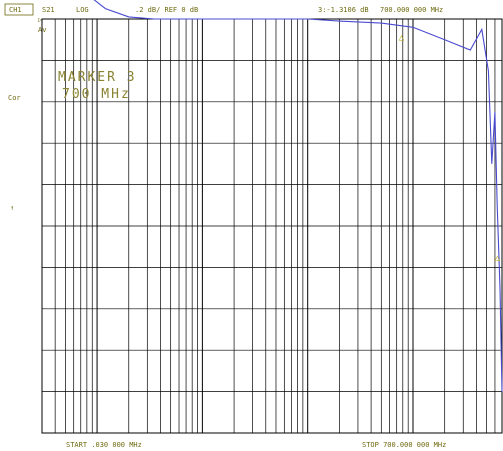 The height and width of the screenshot is (451, 503). I want to click on channel-box, so click(19, 9).